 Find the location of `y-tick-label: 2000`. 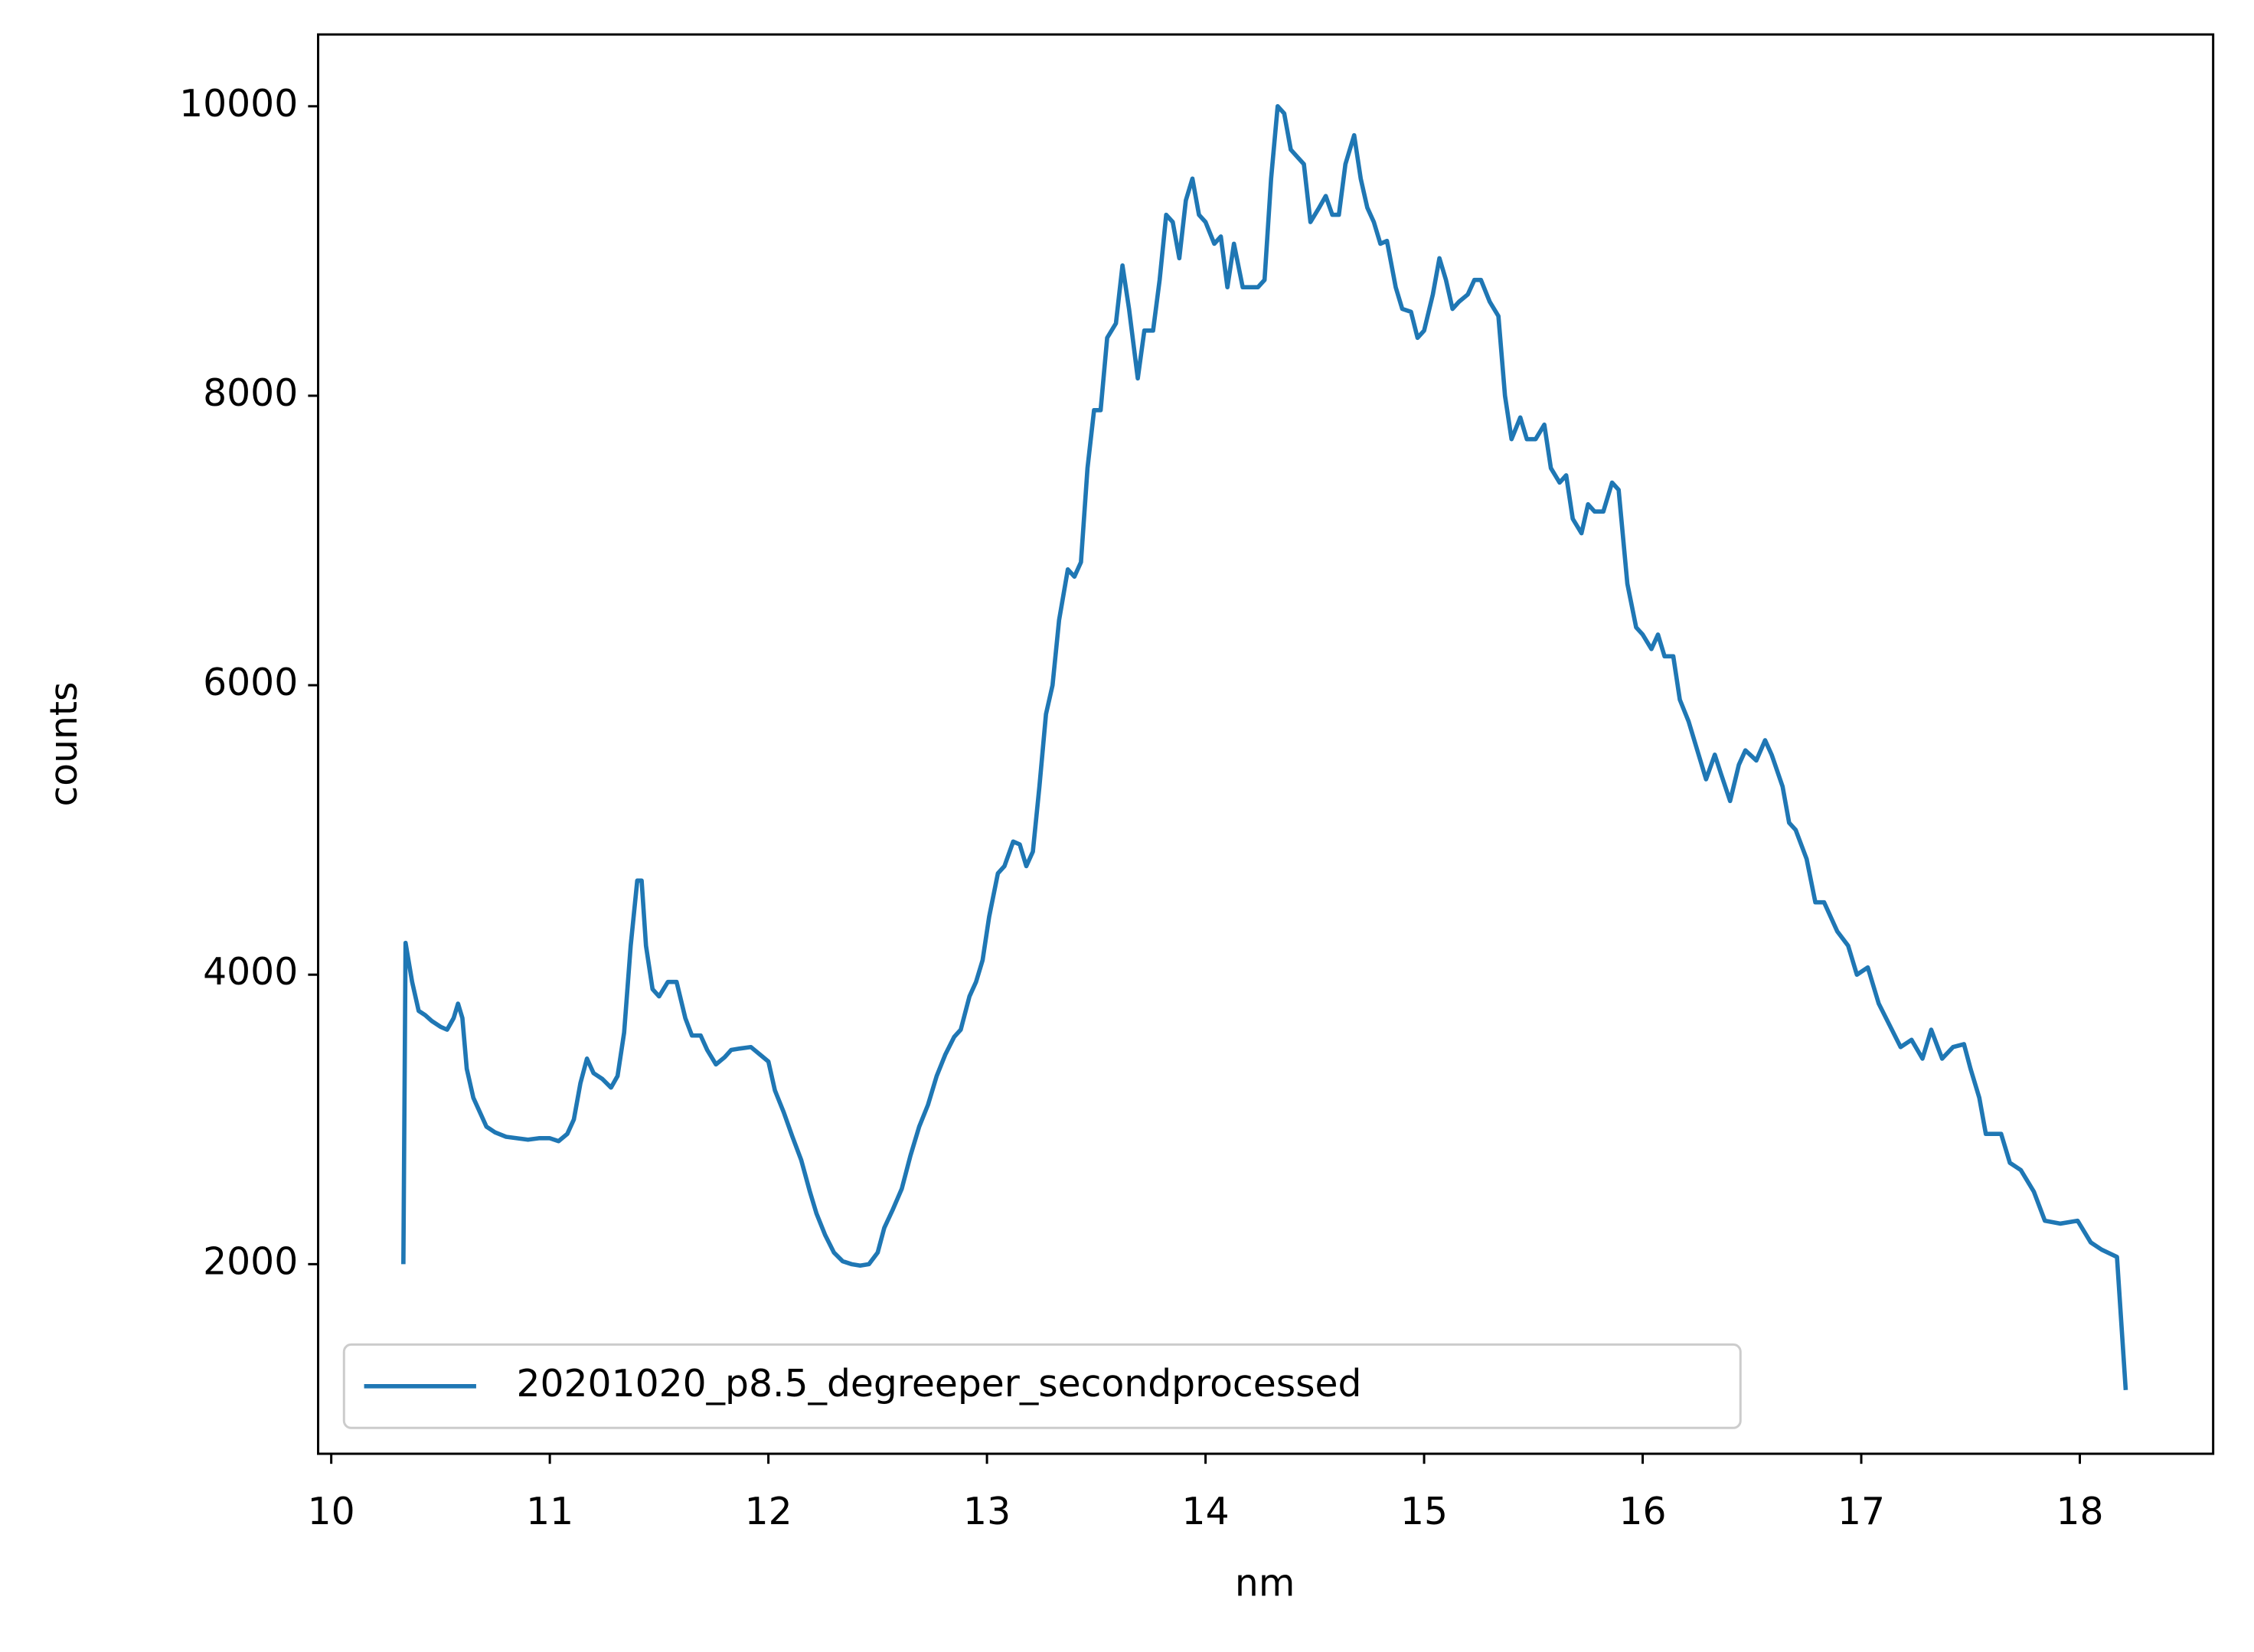

y-tick-label: 2000 is located at coordinates (250, 1261).